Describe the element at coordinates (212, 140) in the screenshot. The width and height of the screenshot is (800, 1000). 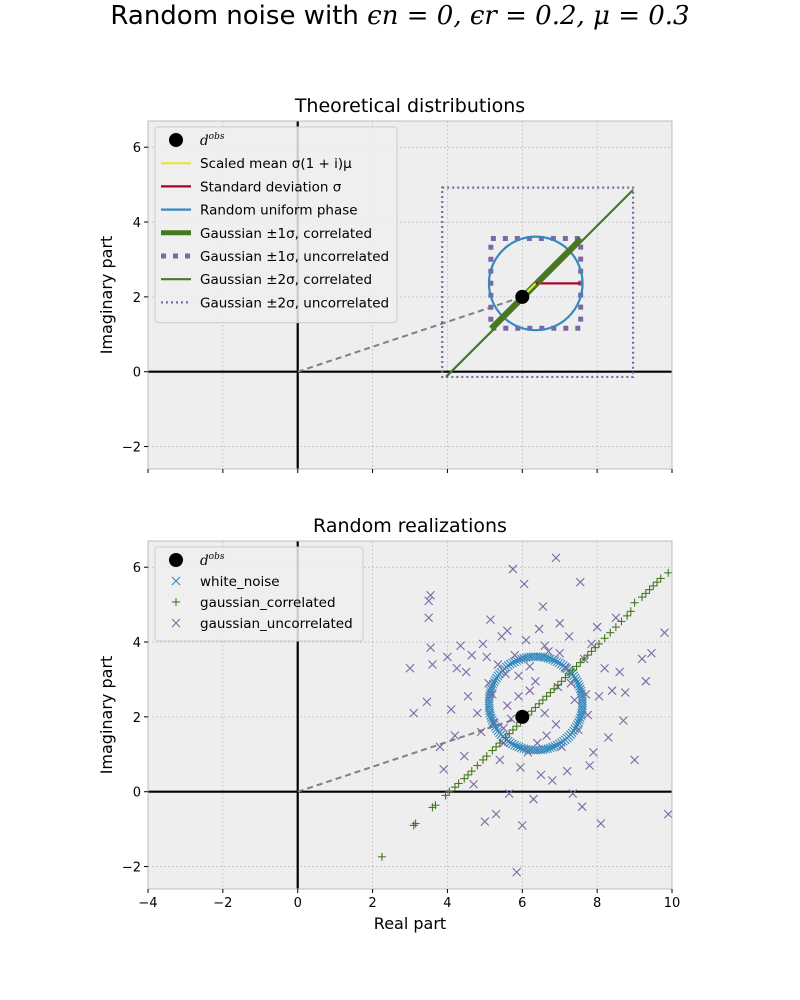
I see `legend-label: dobs` at that location.